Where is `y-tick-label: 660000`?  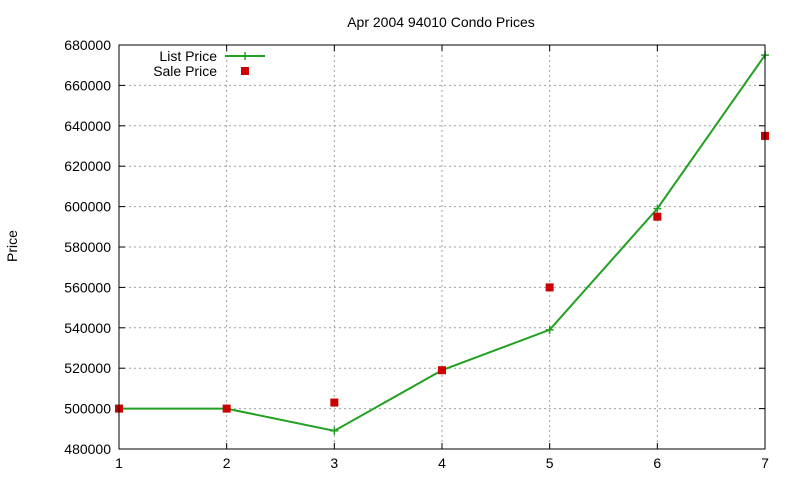
y-tick-label: 660000 is located at coordinates (87, 85).